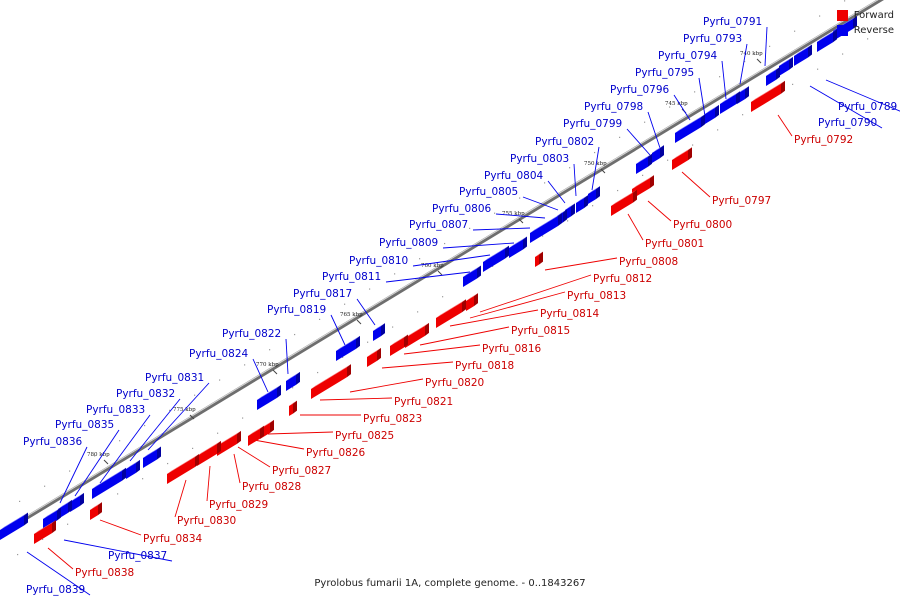 The image size is (900, 600). What do you see at coordinates (570, 314) in the screenshot?
I see `gene-label: Pyrfu_0814` at bounding box center [570, 314].